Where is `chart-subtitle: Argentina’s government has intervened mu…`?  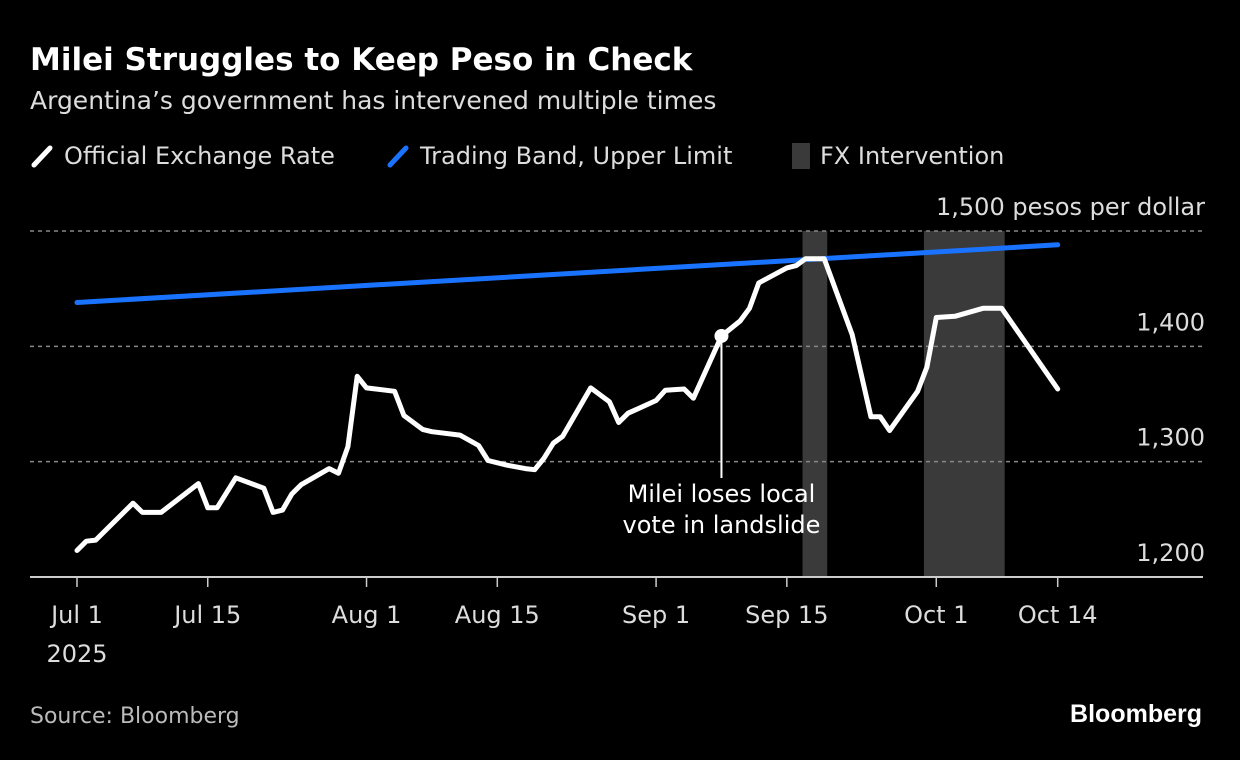
chart-subtitle: Argentina’s government has intervened mu… is located at coordinates (373, 100).